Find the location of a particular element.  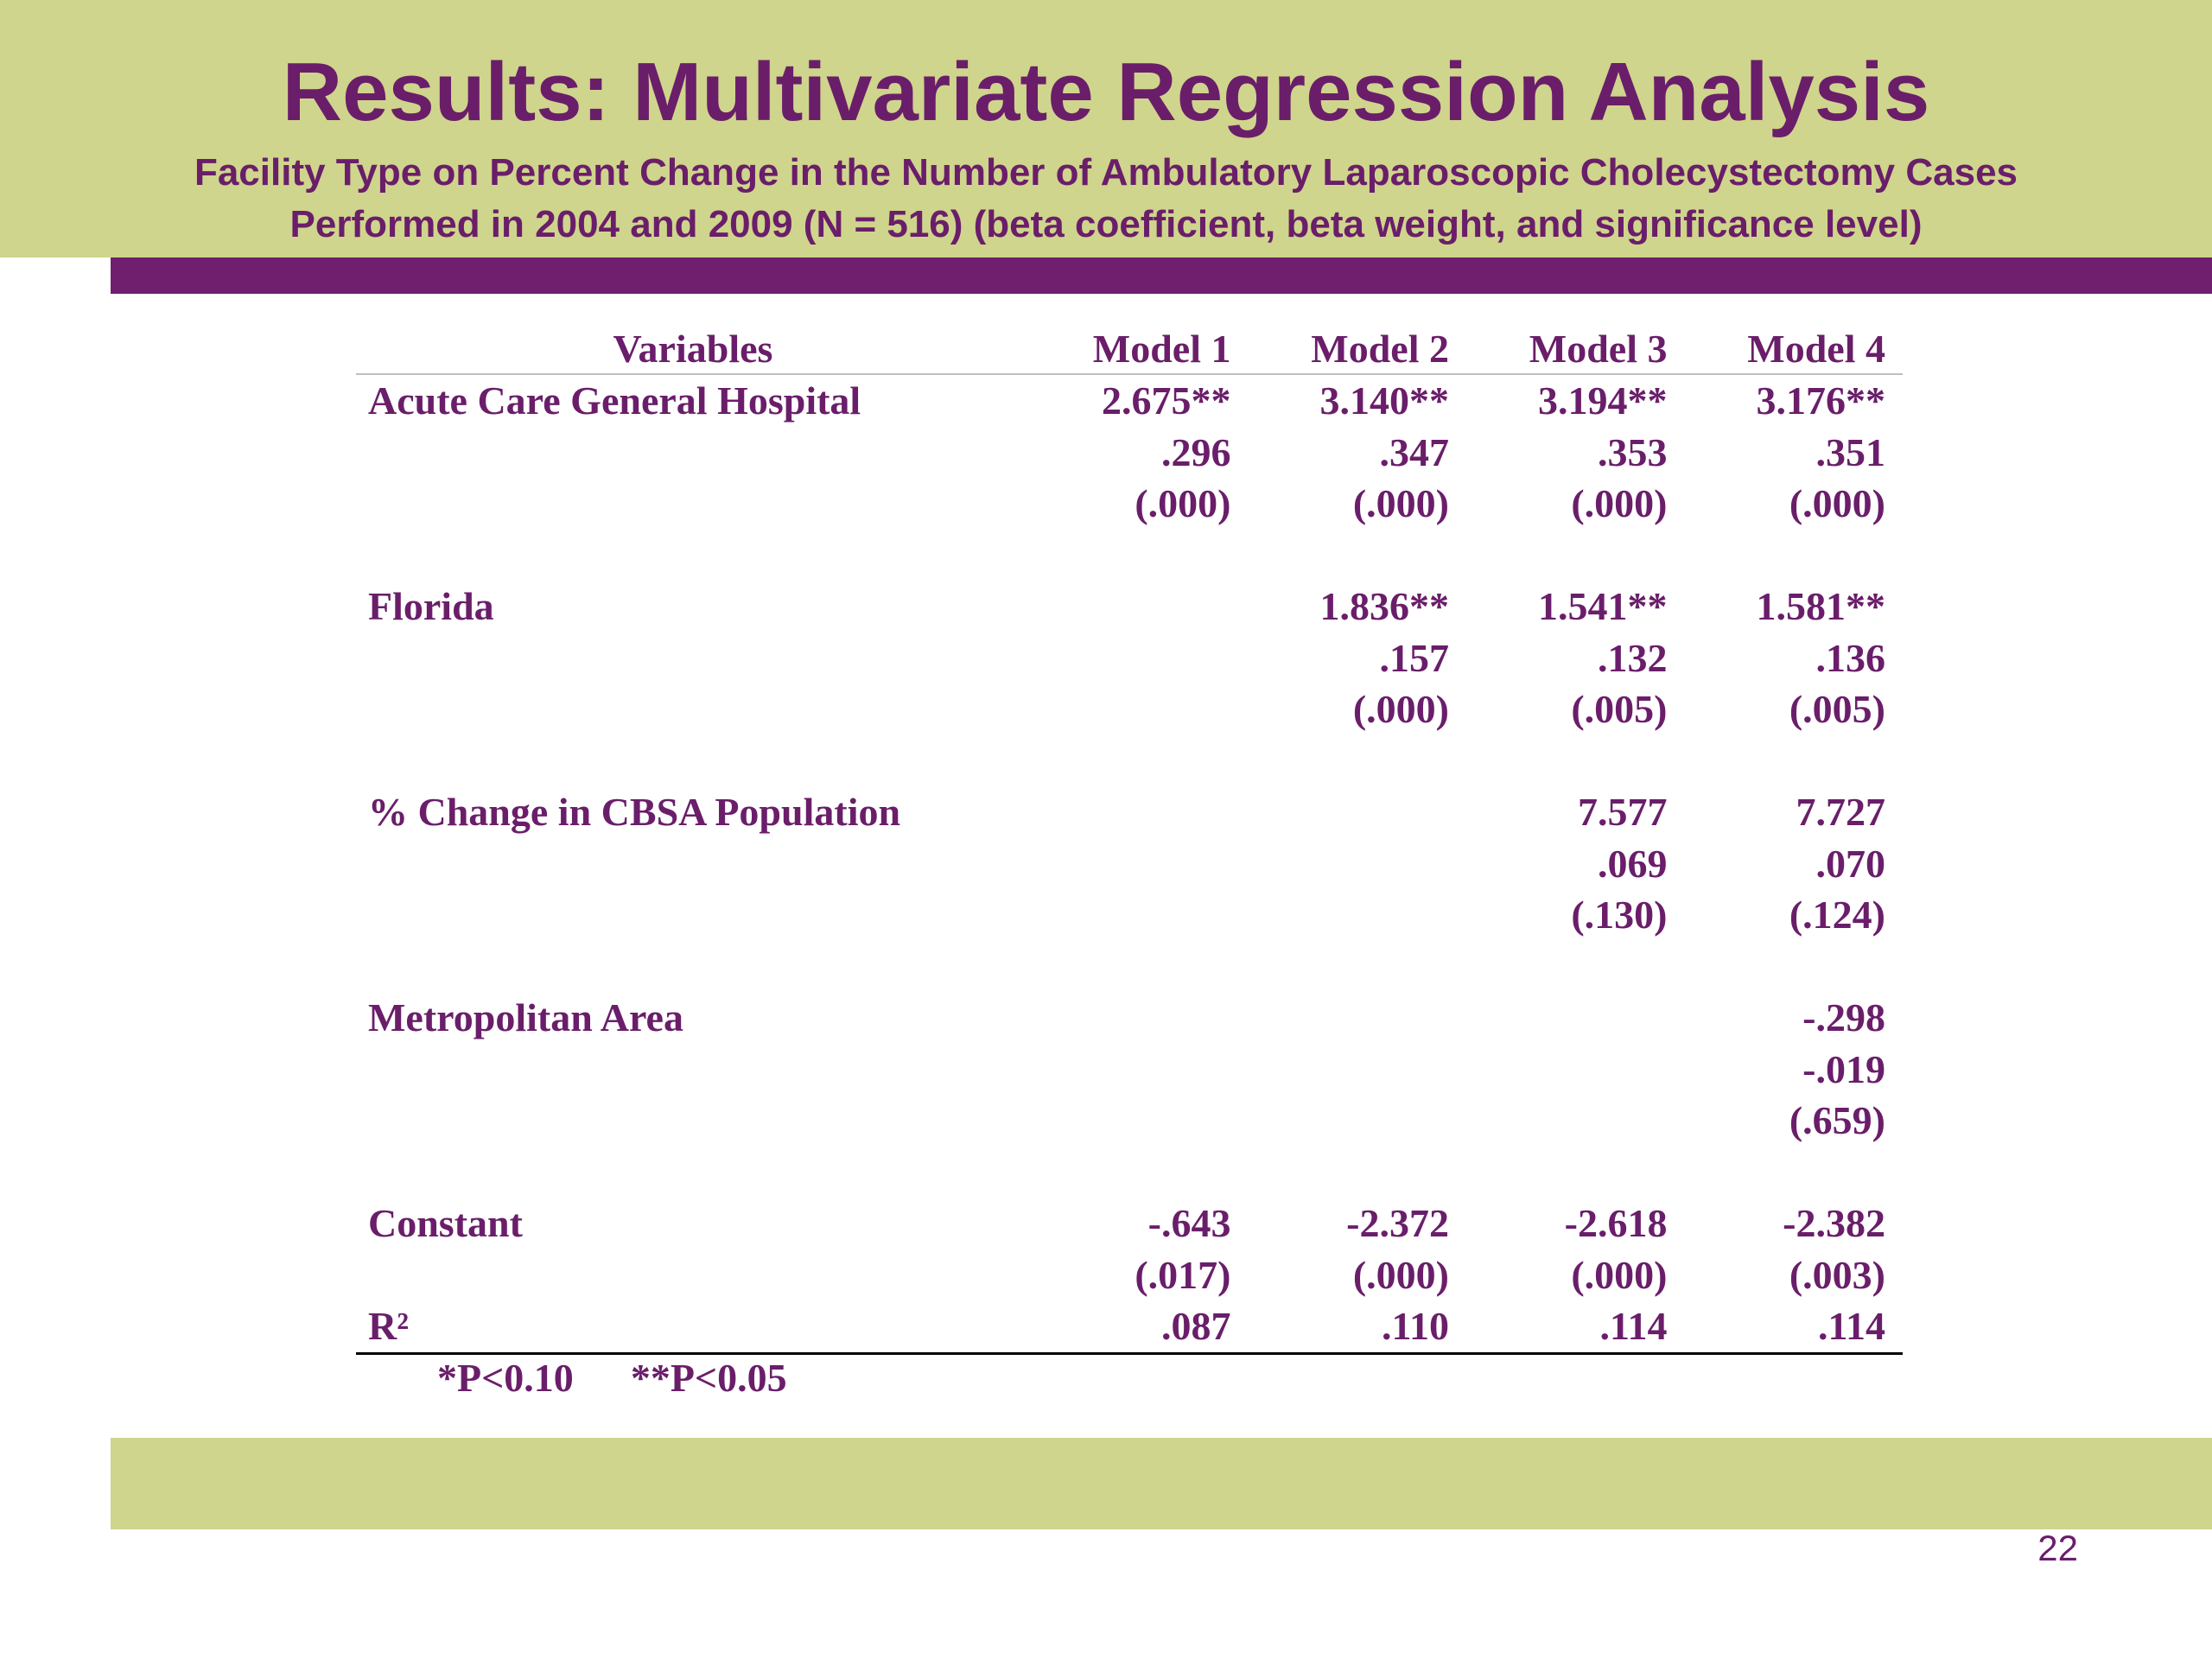

model-4-value-cell: 3.176** is located at coordinates (1821, 400).